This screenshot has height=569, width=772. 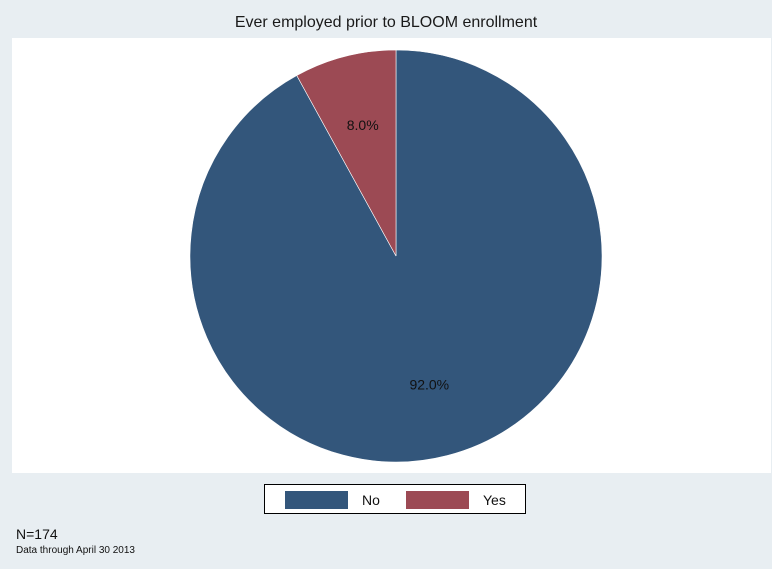 What do you see at coordinates (37, 534) in the screenshot?
I see `sample-size-note: N=174` at bounding box center [37, 534].